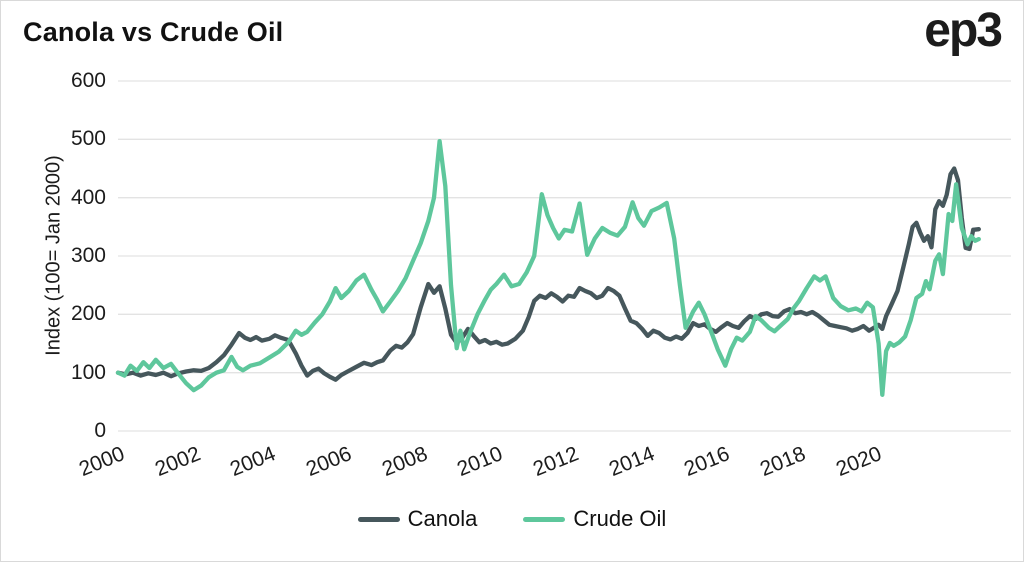 The image size is (1024, 563). I want to click on y-tick-label-300: 300, so click(88, 255).